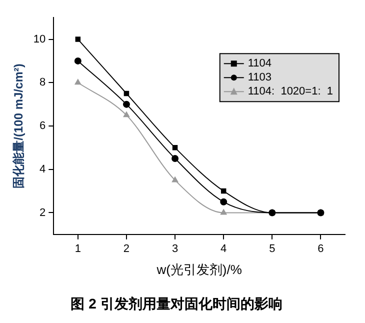 This screenshot has width=365, height=323. Describe the element at coordinates (43, 82) in the screenshot. I see `y-tick-label: 8` at that location.